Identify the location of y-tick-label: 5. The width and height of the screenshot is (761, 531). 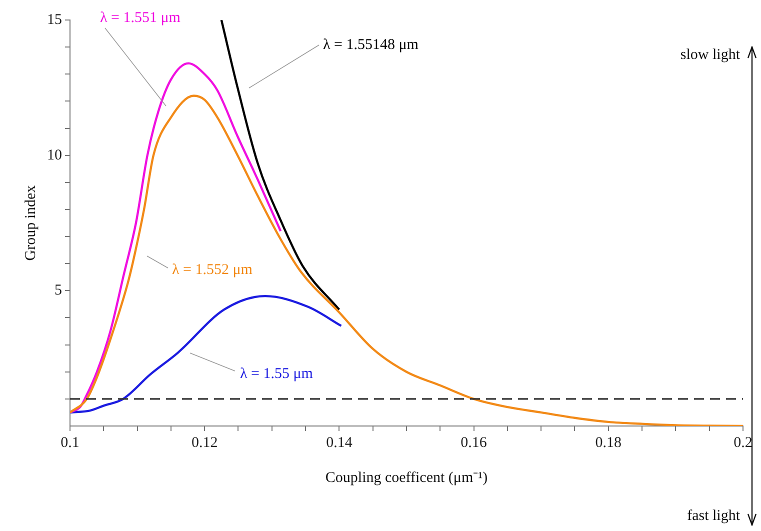
(58, 290).